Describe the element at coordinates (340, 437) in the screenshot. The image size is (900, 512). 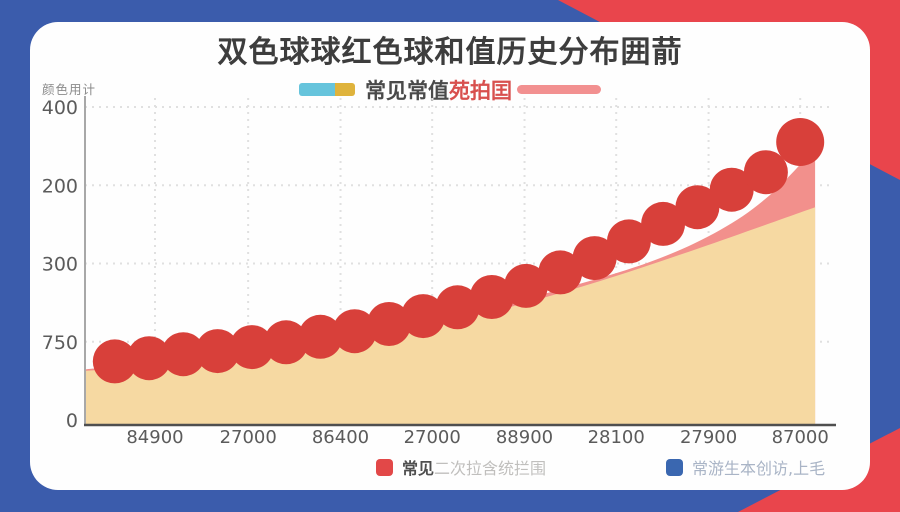
I see `x-tick-label: 86400` at that location.